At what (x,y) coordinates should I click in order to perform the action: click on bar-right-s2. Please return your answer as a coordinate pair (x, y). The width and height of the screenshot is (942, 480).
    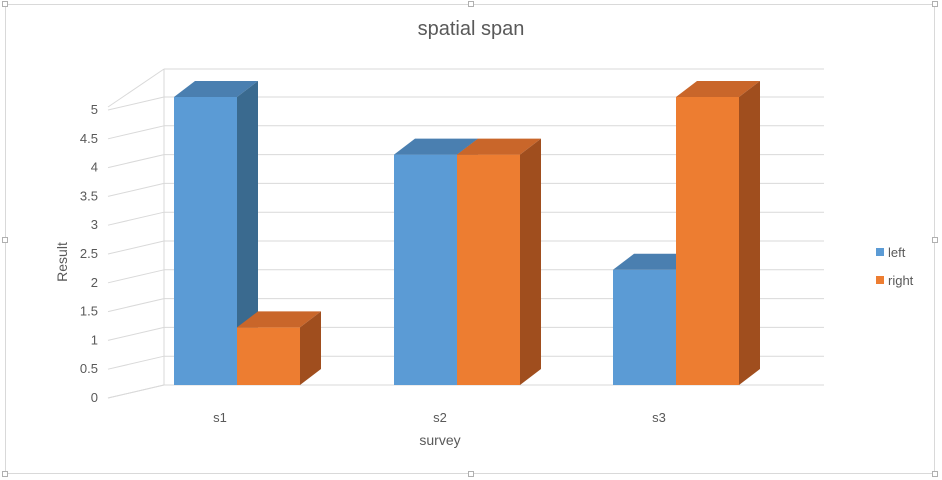
    Looking at the image, I should click on (499, 261).